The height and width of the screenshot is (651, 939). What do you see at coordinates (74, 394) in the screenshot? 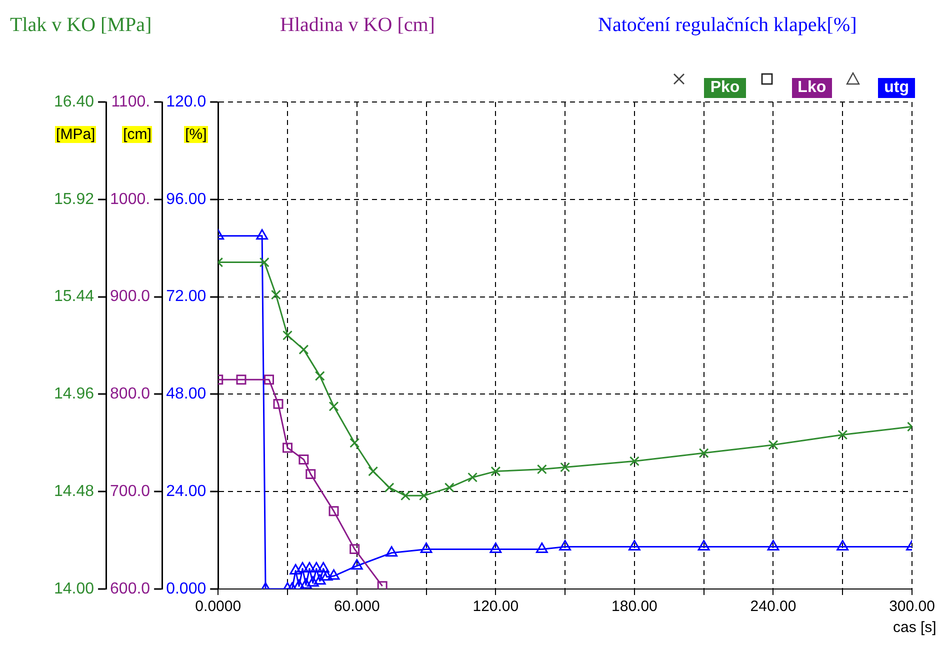
I see `y-tick-label: 14.96` at bounding box center [74, 394].